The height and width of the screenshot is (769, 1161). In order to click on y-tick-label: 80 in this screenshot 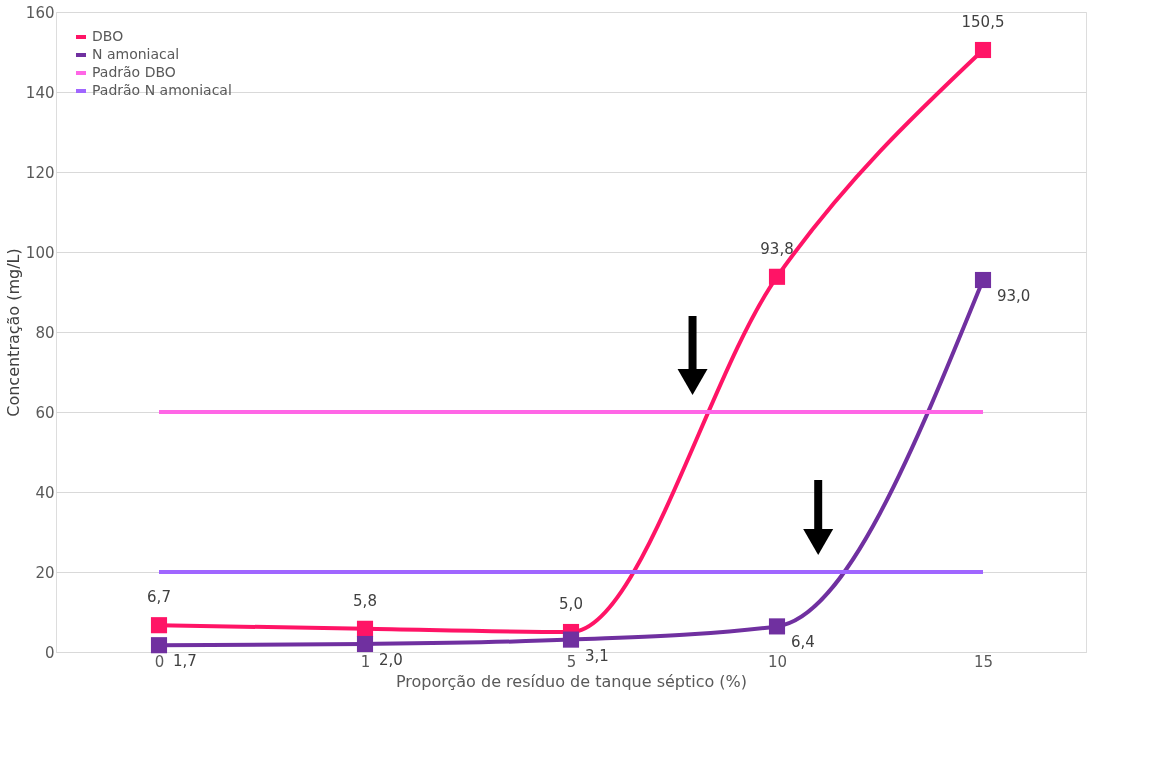, I will do `click(45, 332)`.